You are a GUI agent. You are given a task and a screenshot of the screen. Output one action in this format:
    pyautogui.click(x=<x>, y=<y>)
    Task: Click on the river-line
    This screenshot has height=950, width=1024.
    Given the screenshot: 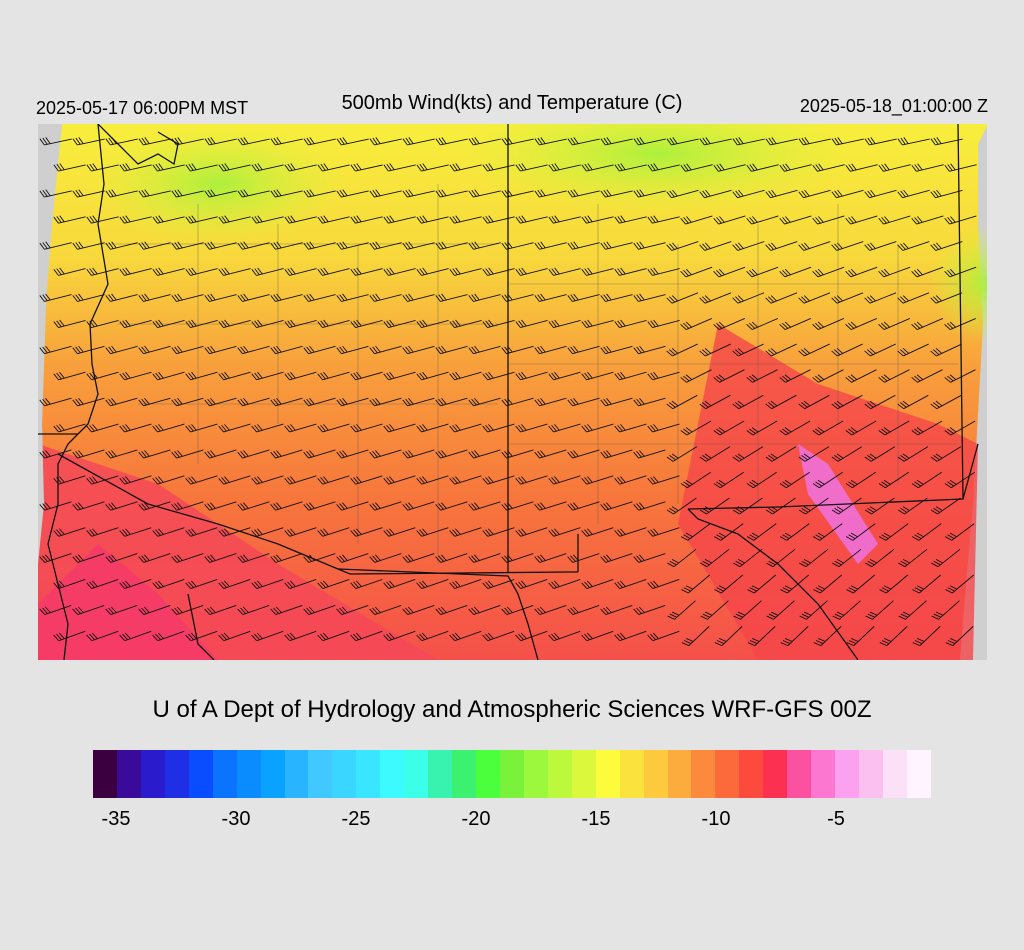 What is the action you would take?
    pyautogui.click(x=201, y=626)
    